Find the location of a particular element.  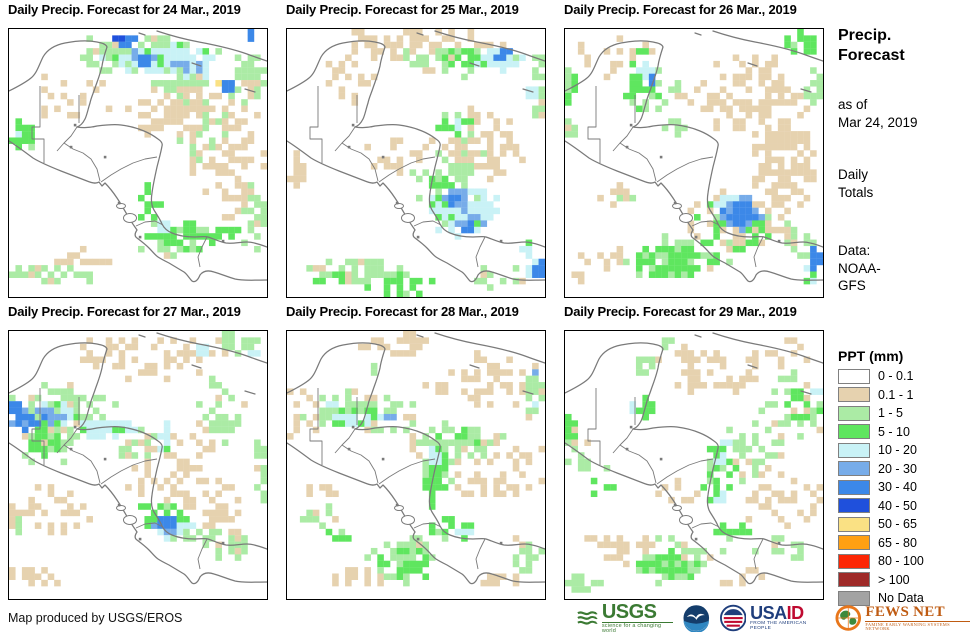

legend-label: 0.1 - 1 is located at coordinates (896, 394).